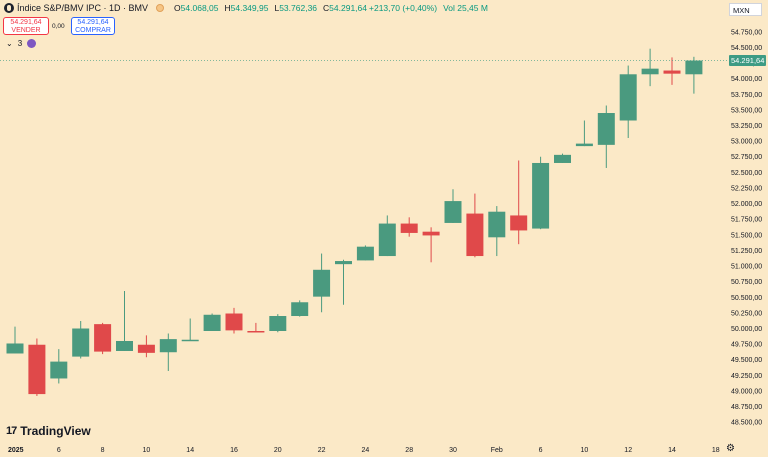 This screenshot has height=457, width=768. Describe the element at coordinates (716, 450) in the screenshot. I see `x-tick-label: 18` at that location.